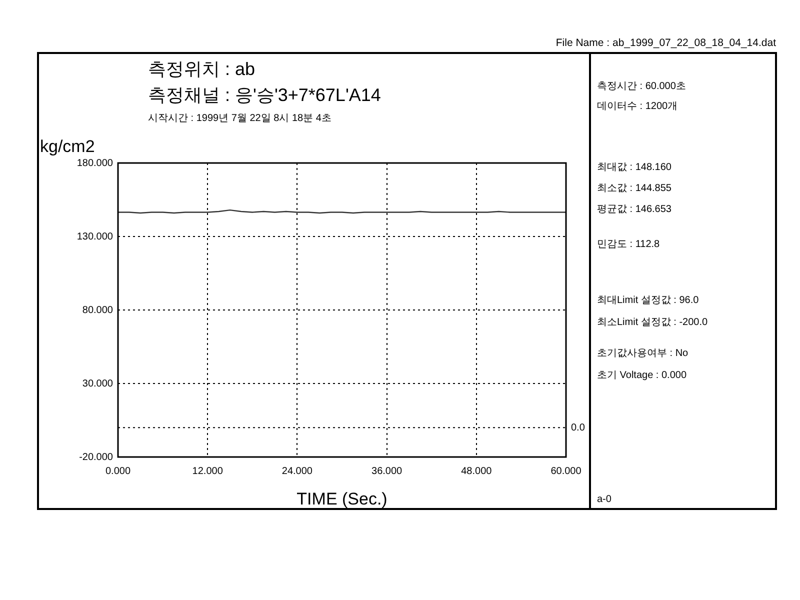  What do you see at coordinates (95, 163) in the screenshot?
I see `y-tick-label: 180.000` at bounding box center [95, 163].